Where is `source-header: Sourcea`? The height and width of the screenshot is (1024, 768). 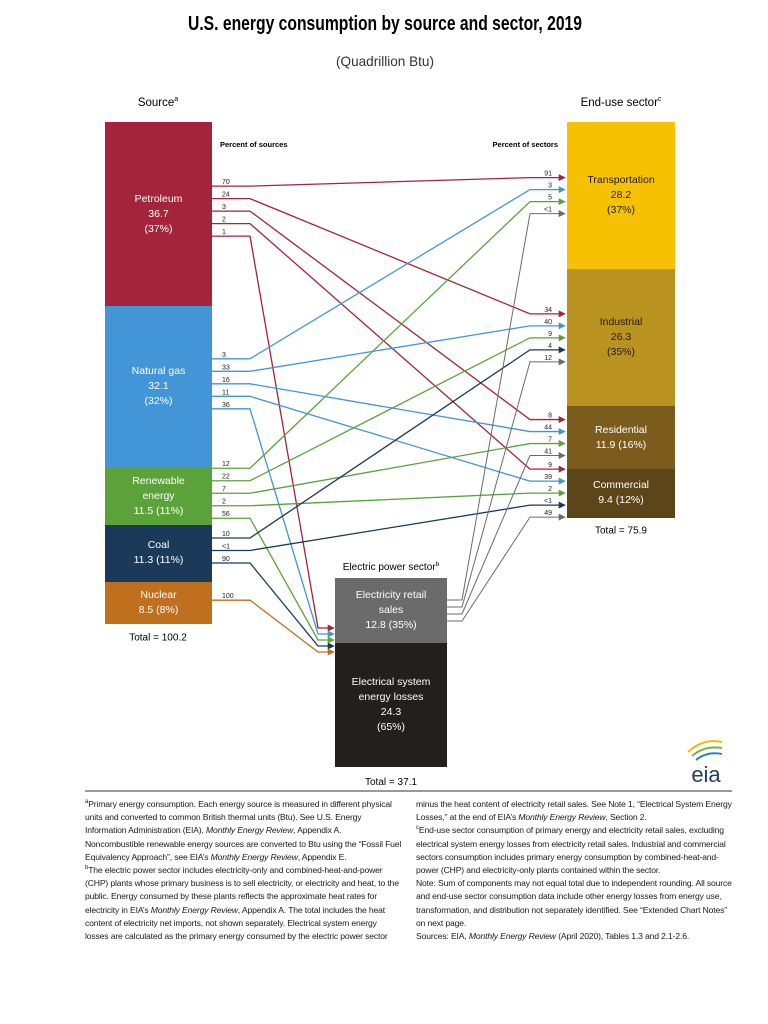
source-header: Sourcea is located at coordinates (158, 102).